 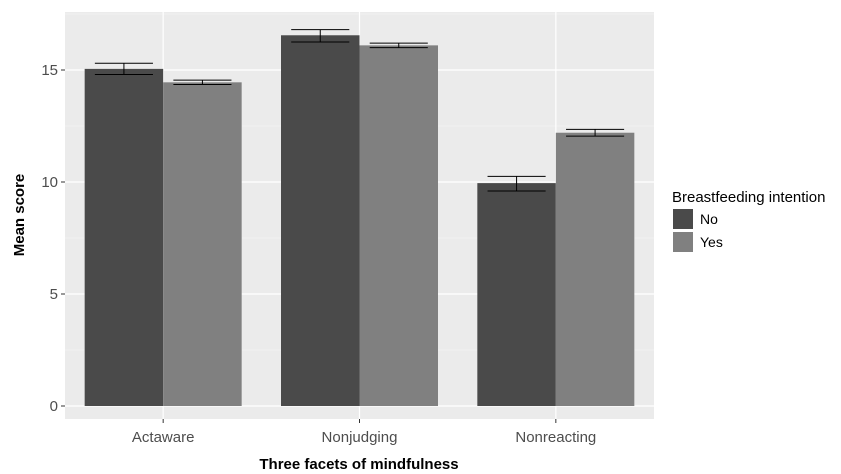 I want to click on y-tick-label: 5, so click(x=54, y=294).